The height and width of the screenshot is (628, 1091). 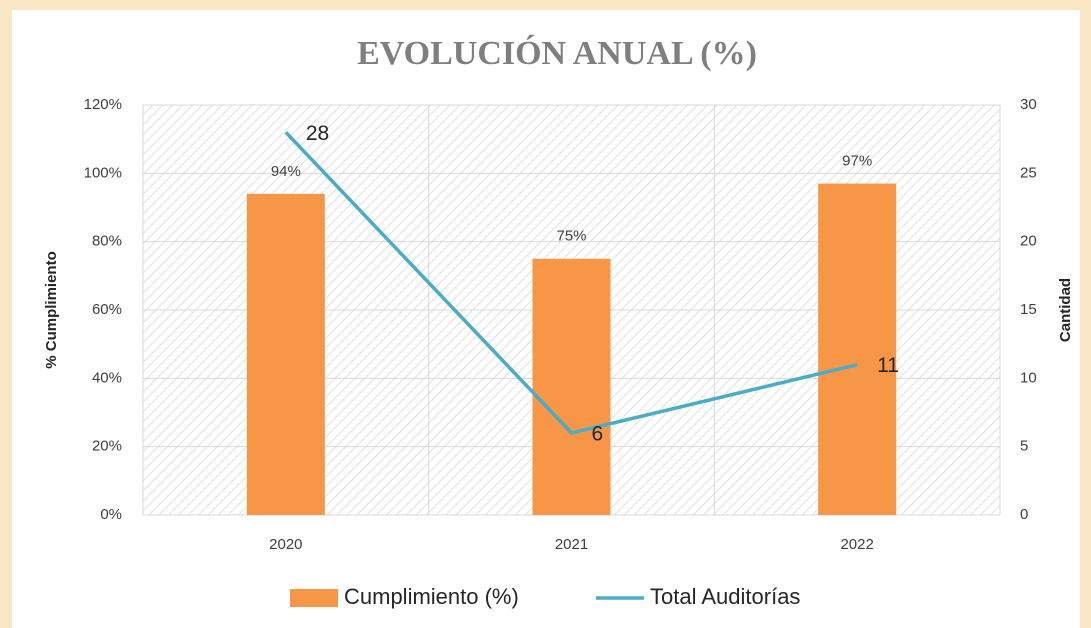 What do you see at coordinates (1028, 172) in the screenshot?
I see `y2-tick-label: 25` at bounding box center [1028, 172].